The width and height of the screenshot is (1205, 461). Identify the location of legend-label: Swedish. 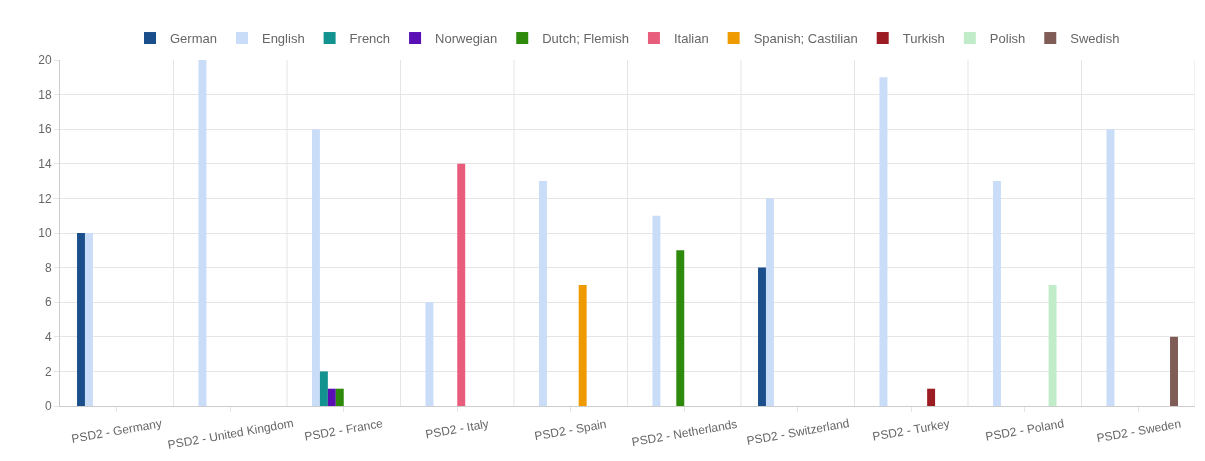
(1095, 39).